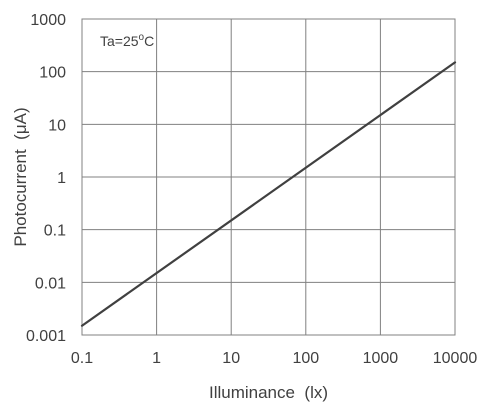 Image resolution: width=483 pixels, height=410 pixels. I want to click on y-tick-label: 1, so click(61, 178).